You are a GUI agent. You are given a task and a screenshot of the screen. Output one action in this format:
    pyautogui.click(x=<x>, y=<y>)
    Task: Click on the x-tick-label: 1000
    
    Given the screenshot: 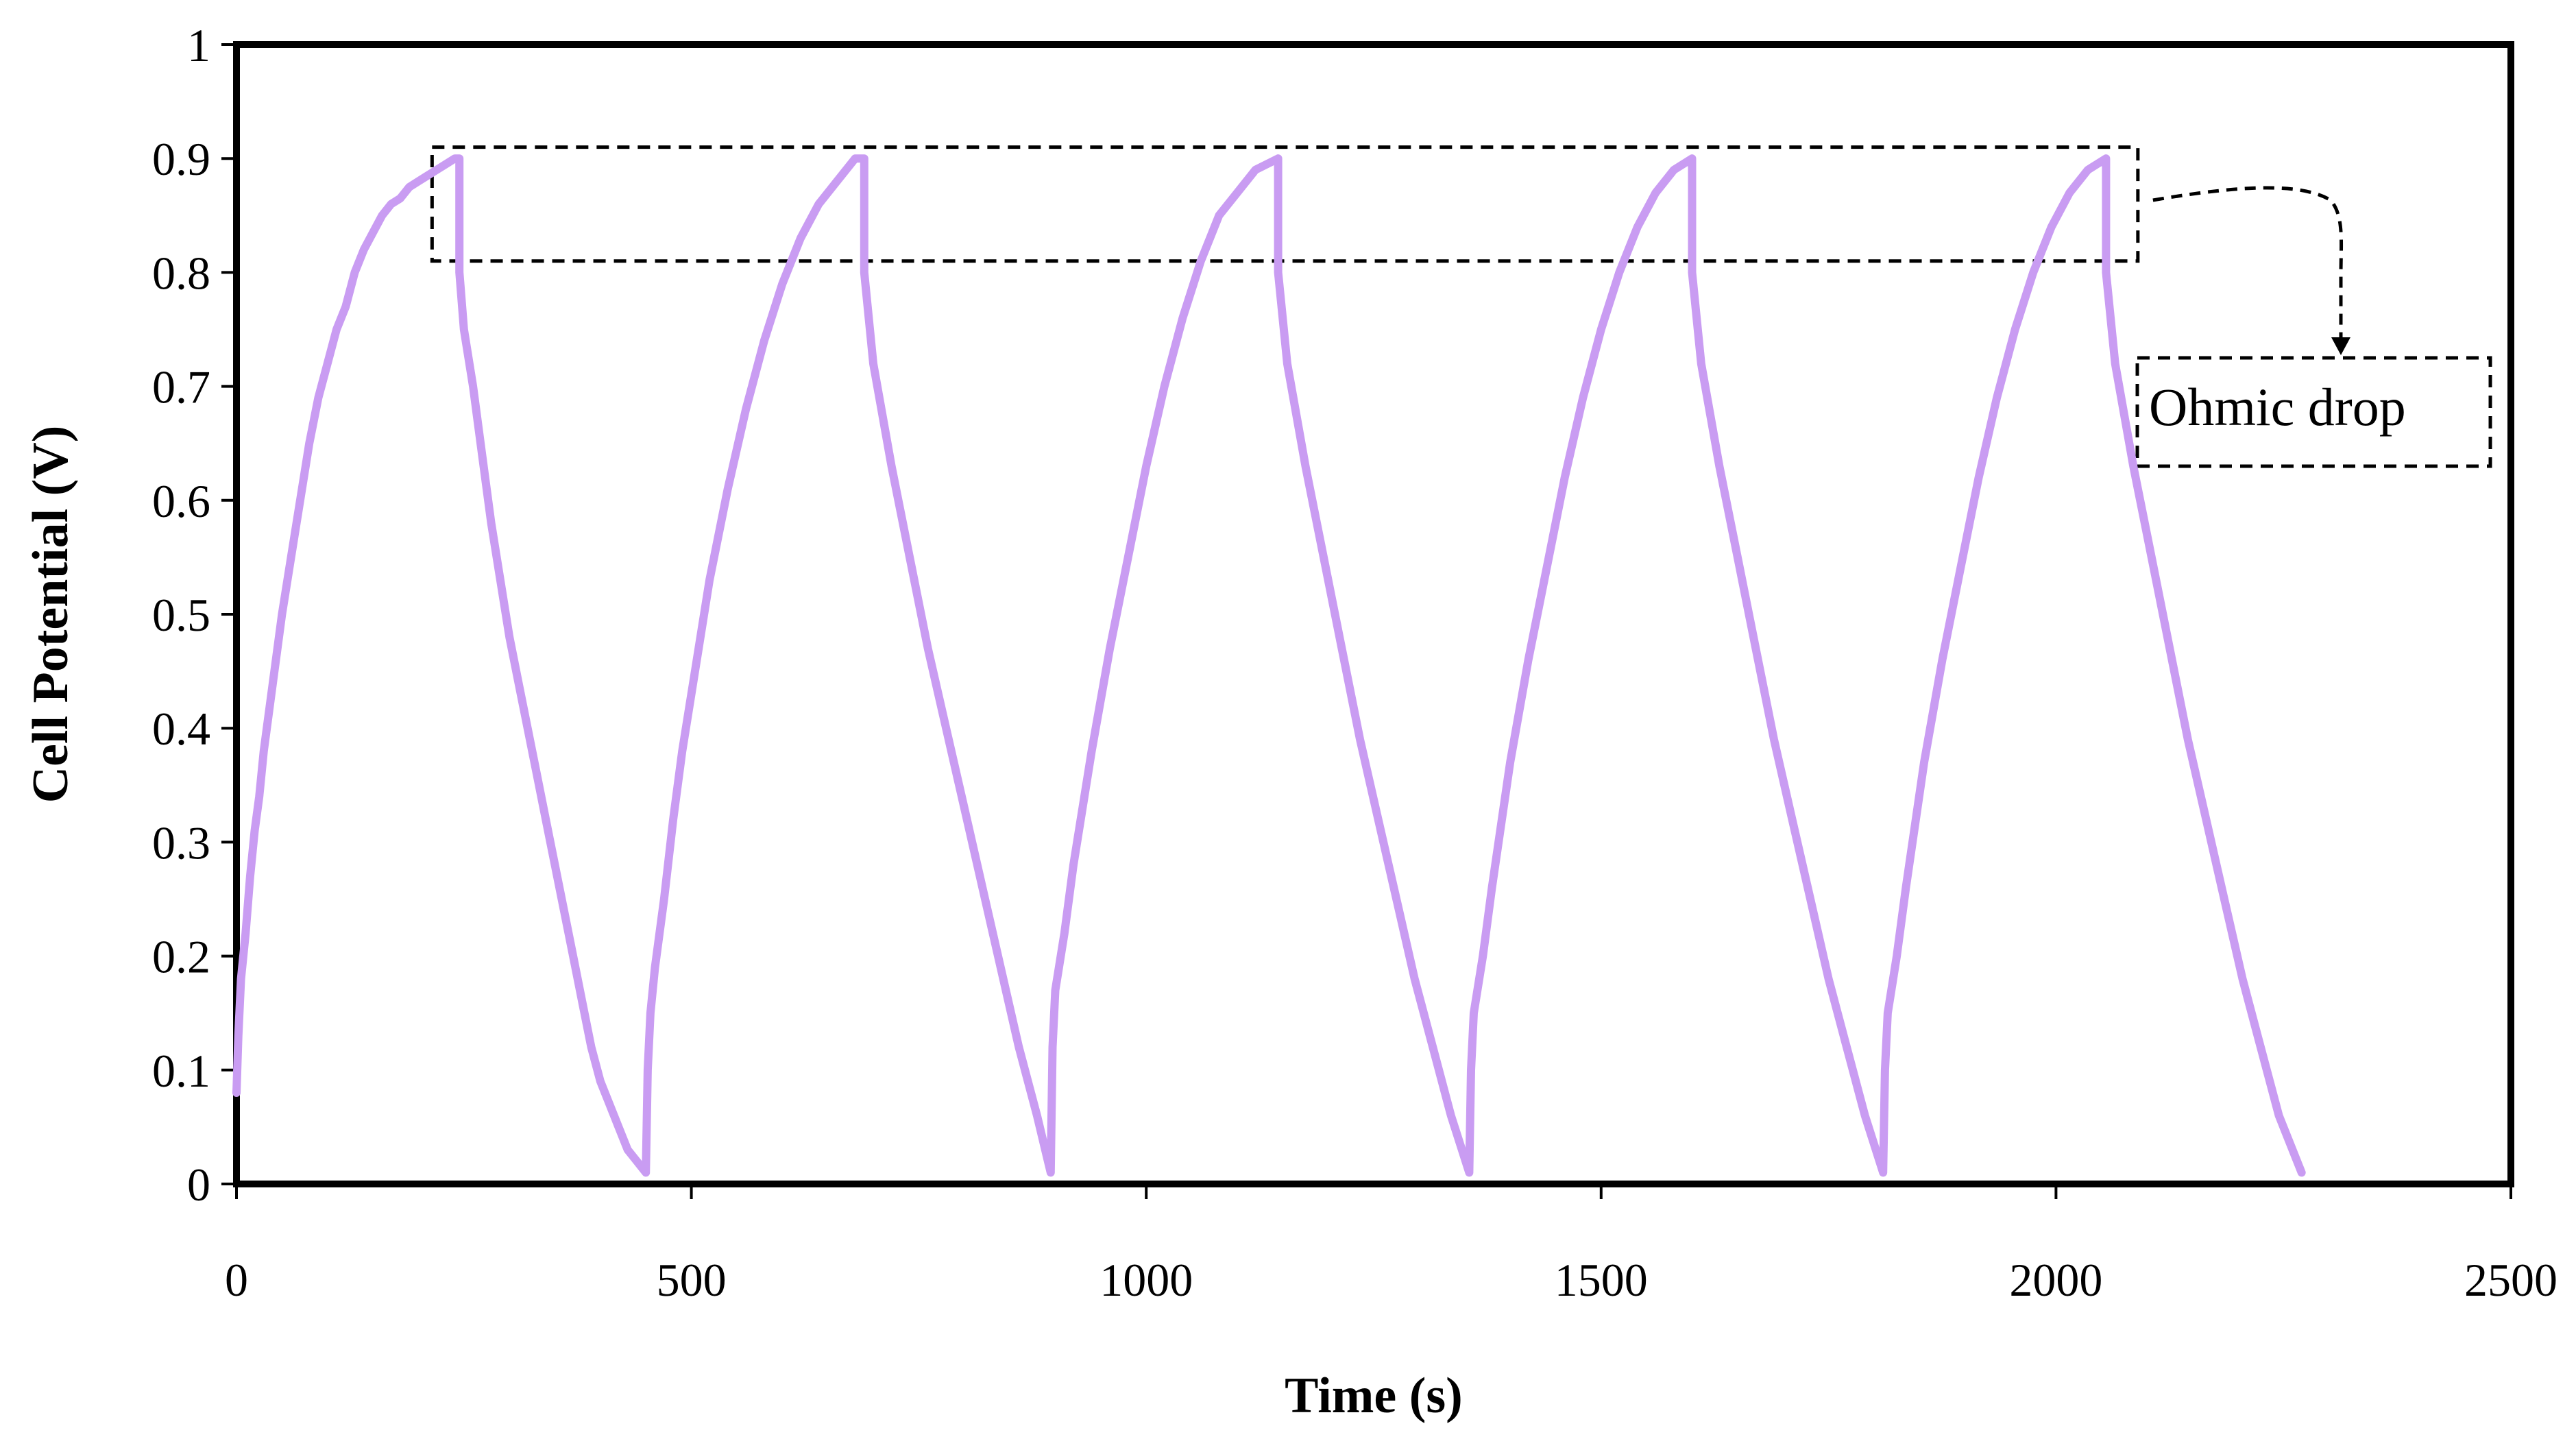 What is the action you would take?
    pyautogui.click(x=1146, y=1280)
    